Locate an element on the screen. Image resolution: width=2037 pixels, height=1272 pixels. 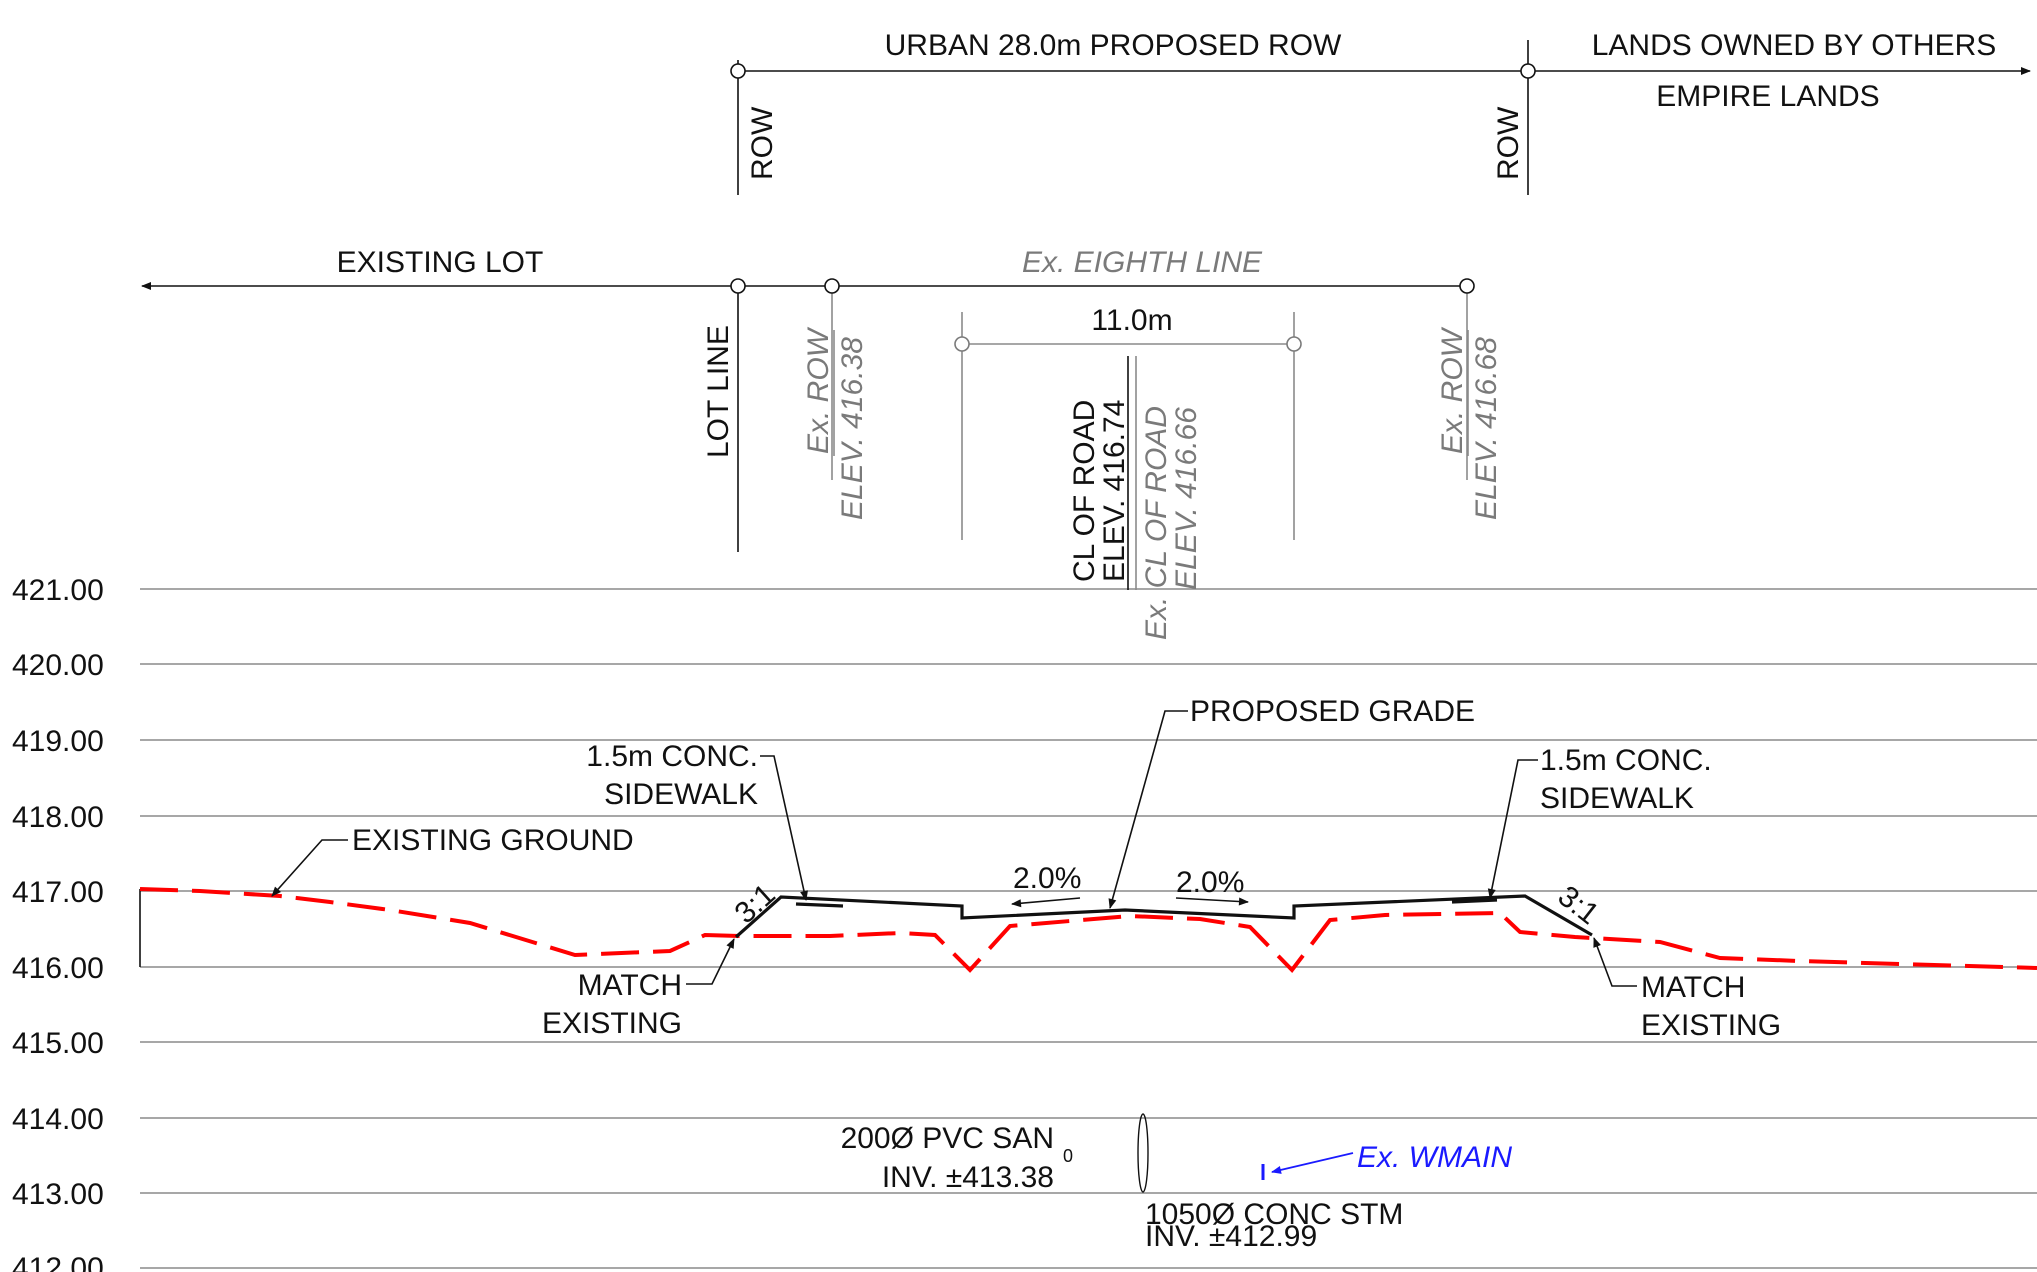
existing-ground-line is located at coordinates (1088, 930).